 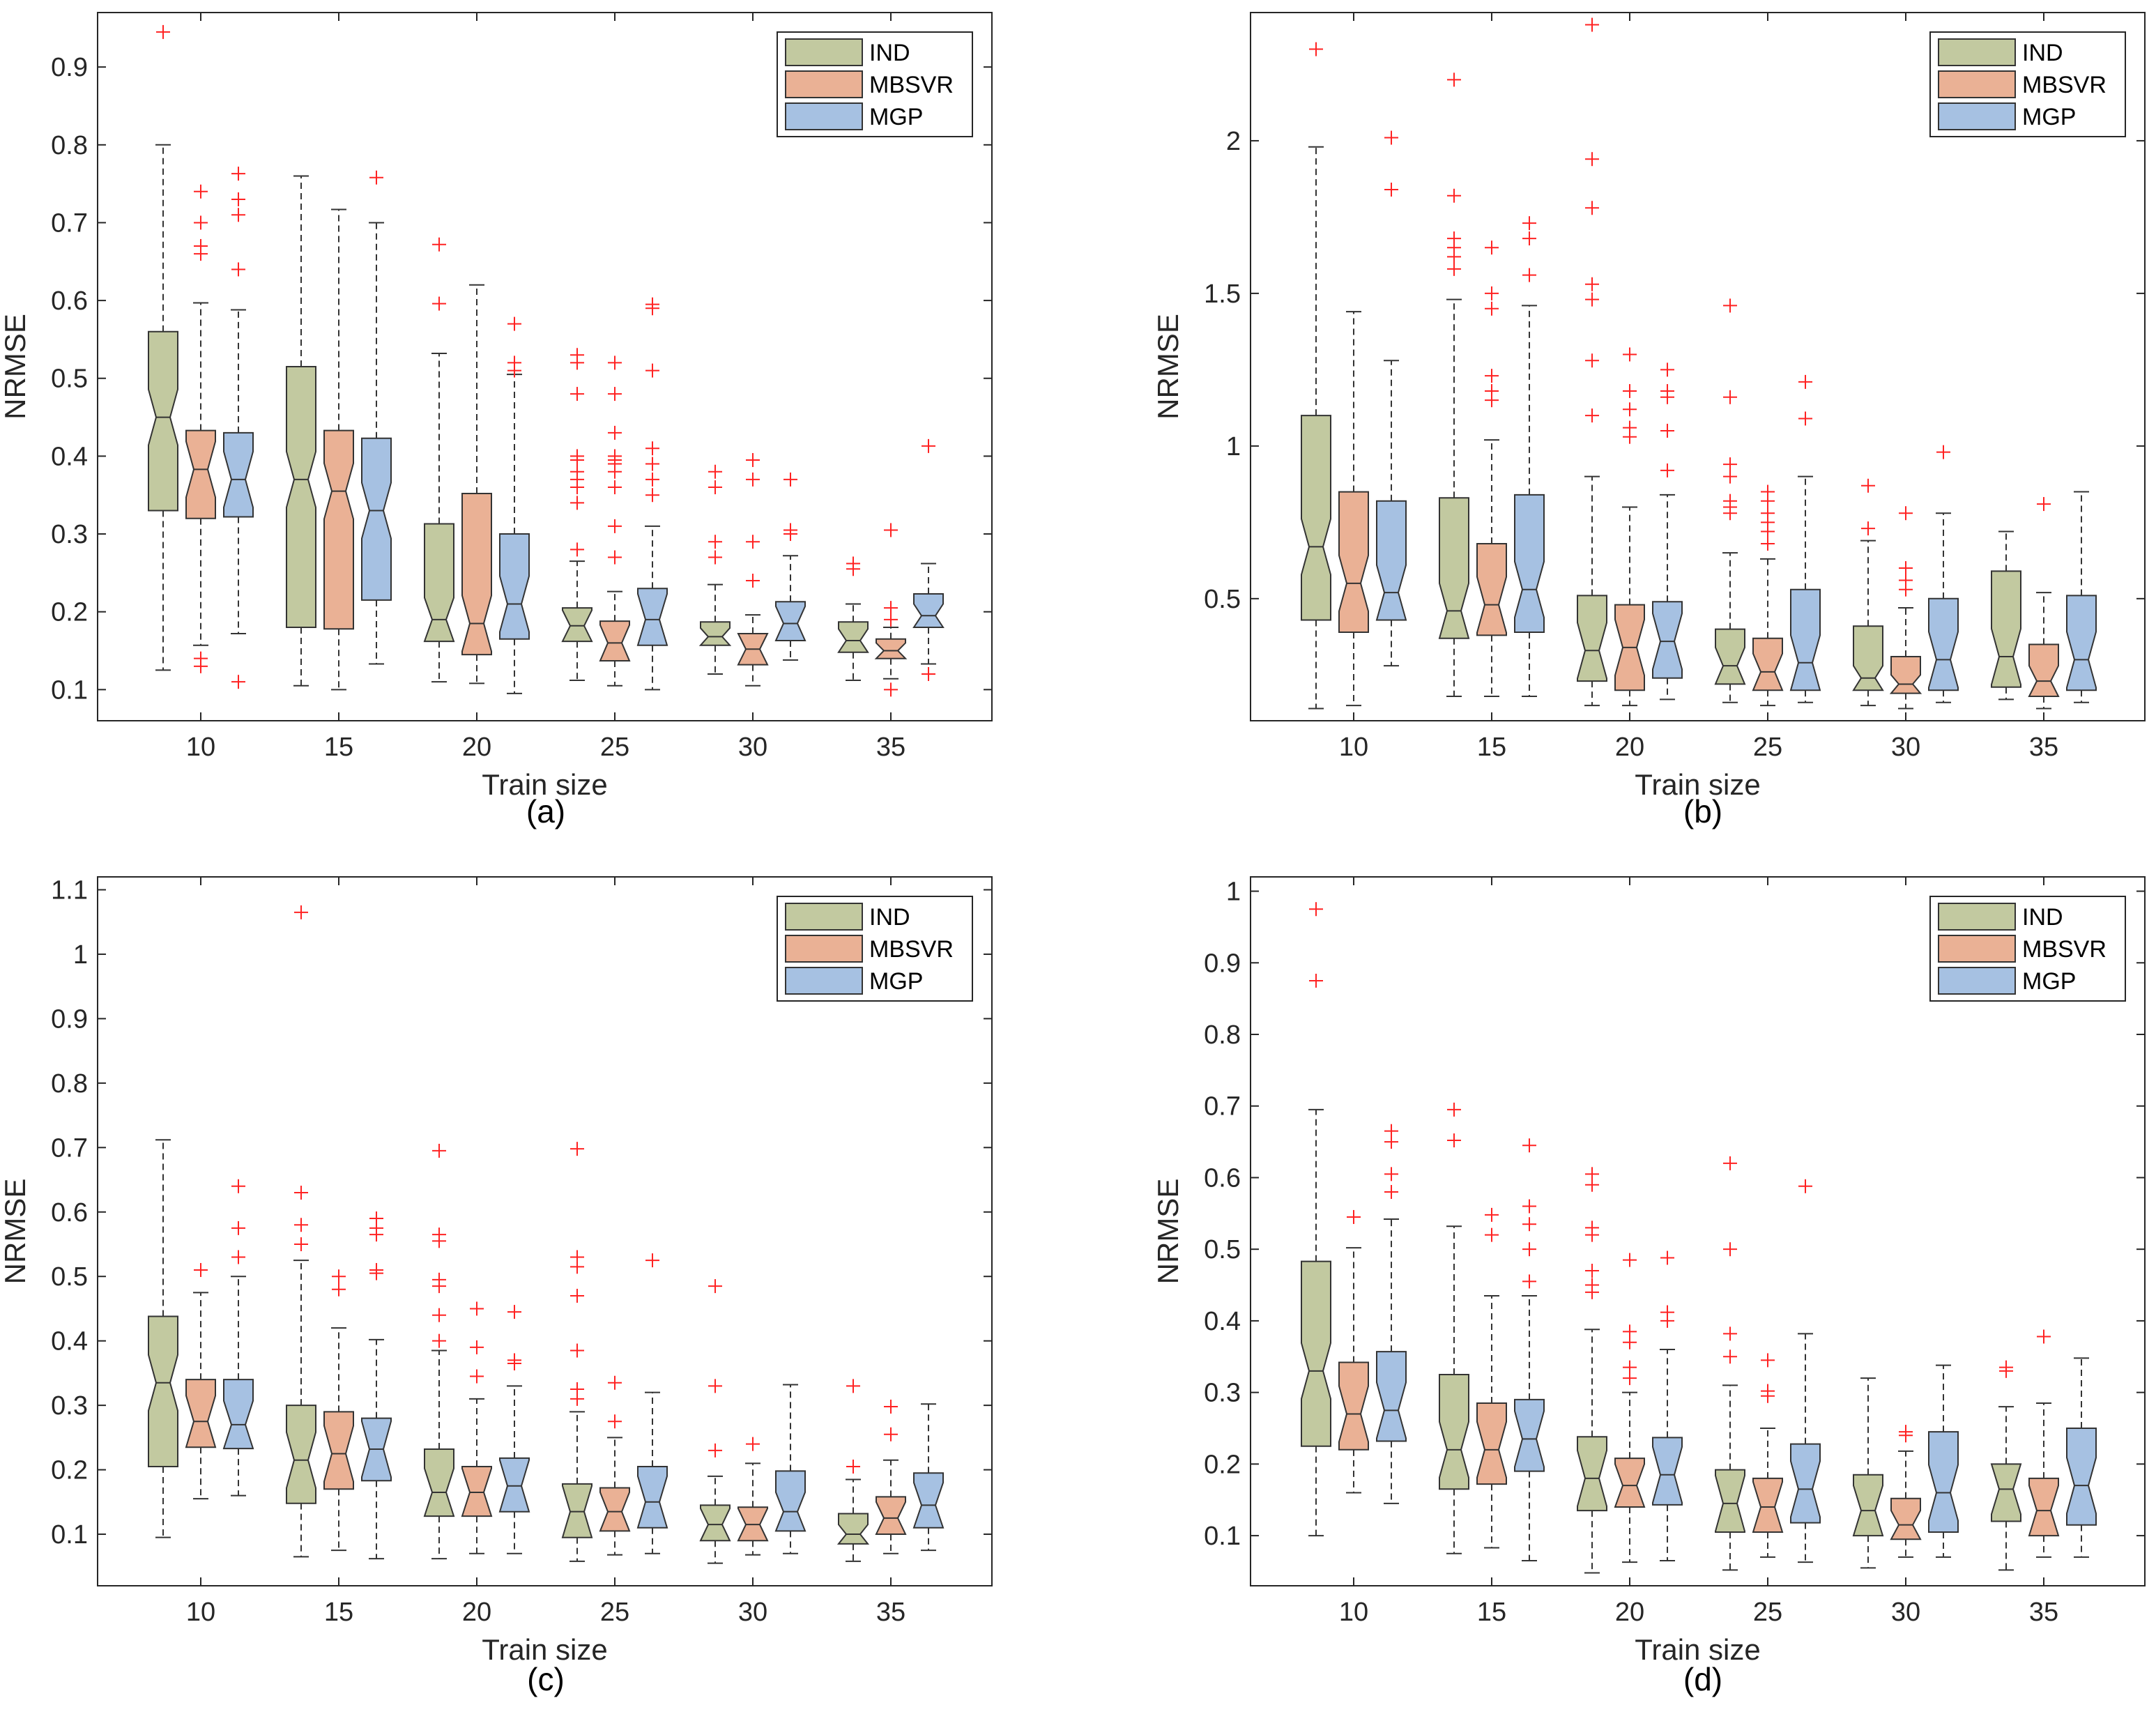 What do you see at coordinates (69, 1341) in the screenshot?
I see `y-tick-label: 0.4` at bounding box center [69, 1341].